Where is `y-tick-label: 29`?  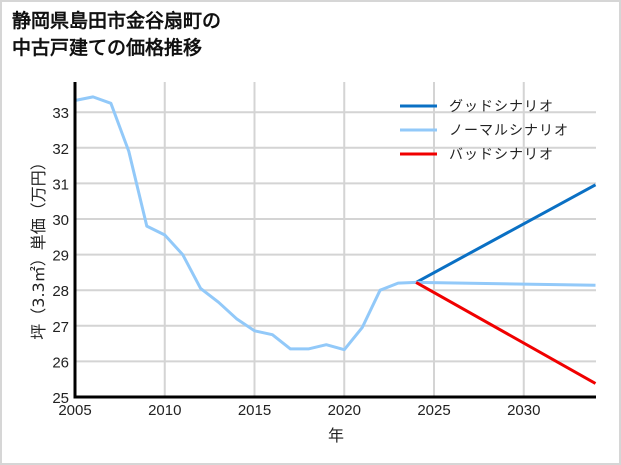 y-tick-label: 29 is located at coordinates (60, 256).